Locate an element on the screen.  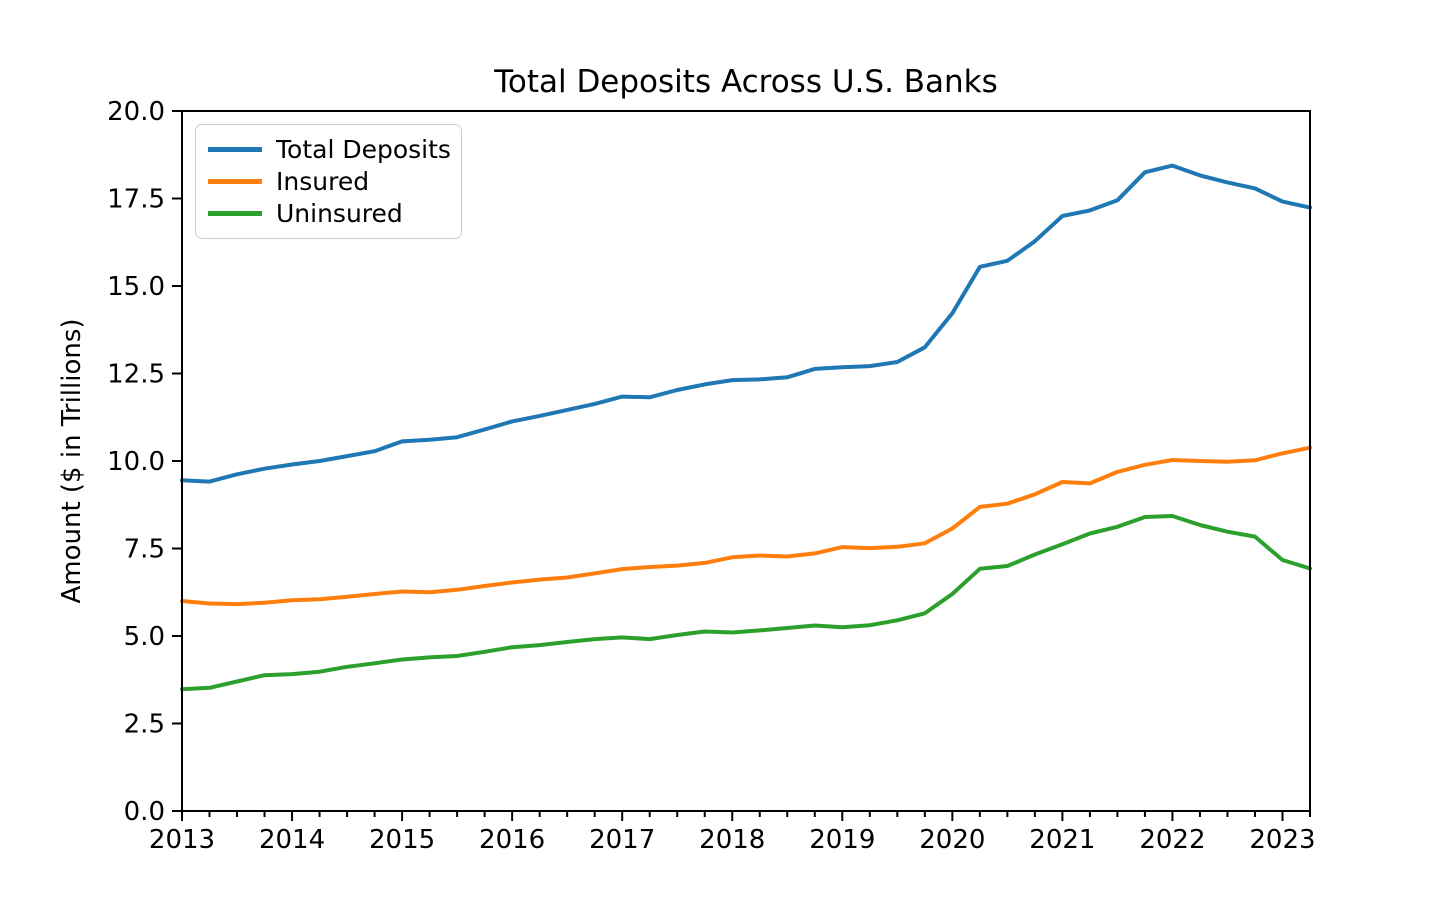
y-tick-label: 15.0 is located at coordinates (136, 287).